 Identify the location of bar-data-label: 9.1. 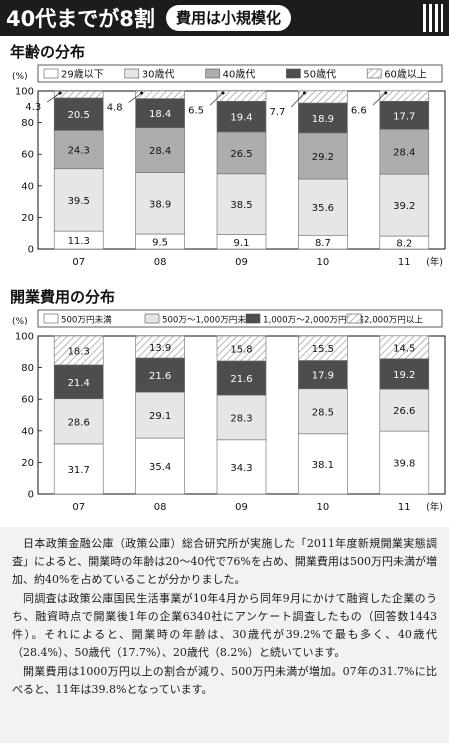
(242, 243).